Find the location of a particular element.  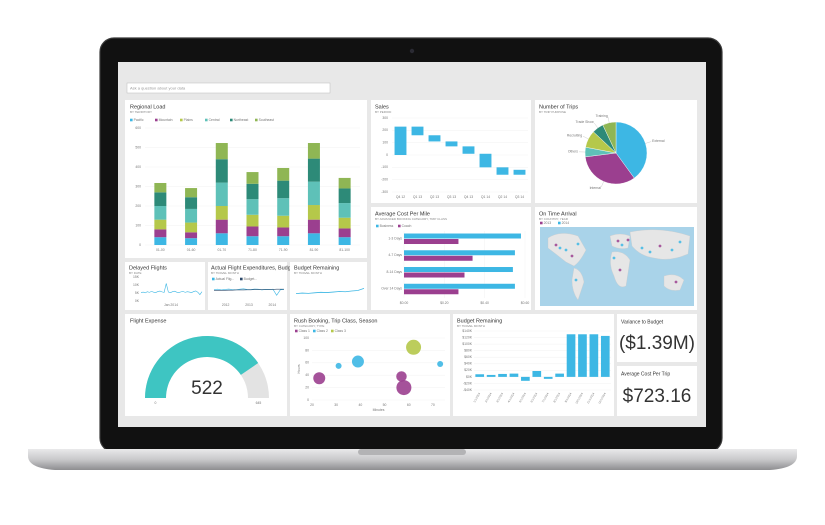

x-tick-label: 7/1/2014 is located at coordinates (545, 397).